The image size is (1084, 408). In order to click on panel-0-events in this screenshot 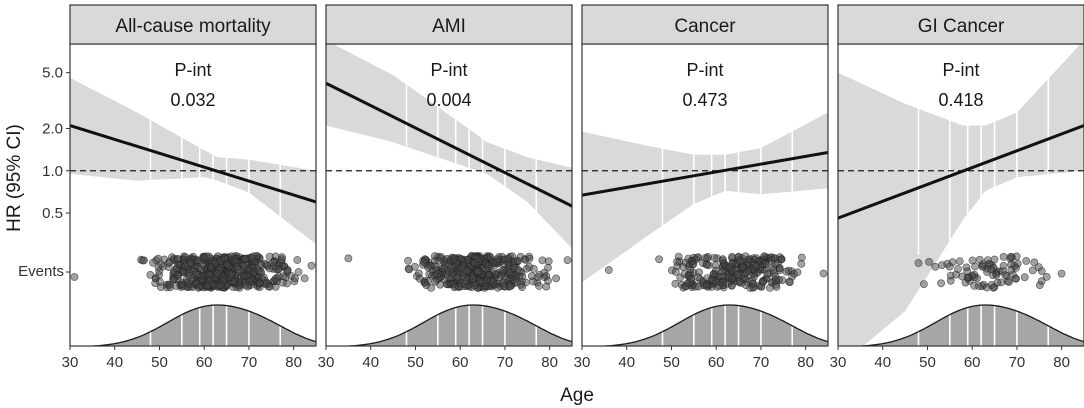, I will do `click(193, 272)`.